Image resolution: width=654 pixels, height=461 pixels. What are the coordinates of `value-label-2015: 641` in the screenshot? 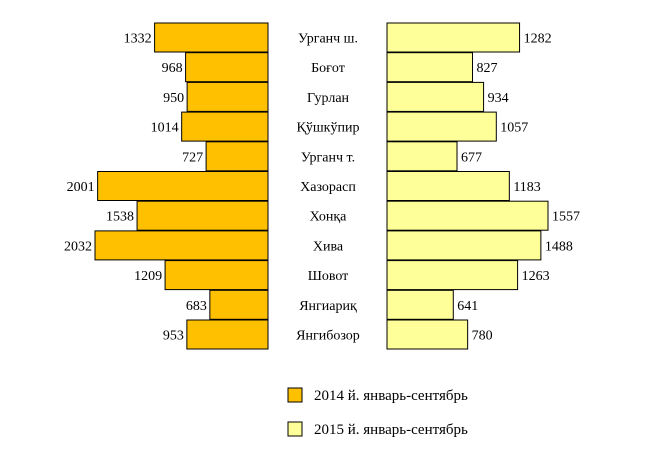 It's located at (467, 306).